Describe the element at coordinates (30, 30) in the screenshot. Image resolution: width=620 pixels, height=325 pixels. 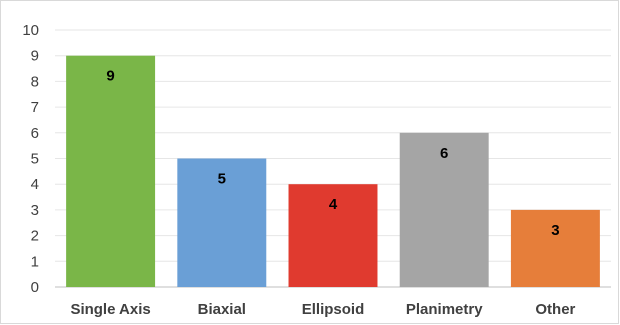
I see `y-tick-label: 10` at that location.